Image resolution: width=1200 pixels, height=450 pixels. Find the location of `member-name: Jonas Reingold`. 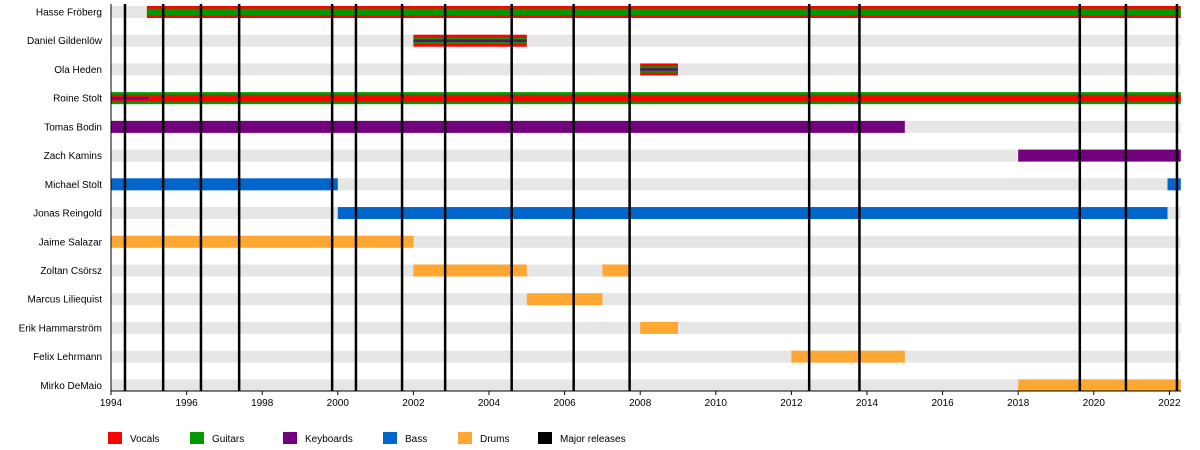

member-name: Jonas Reingold is located at coordinates (67, 214).